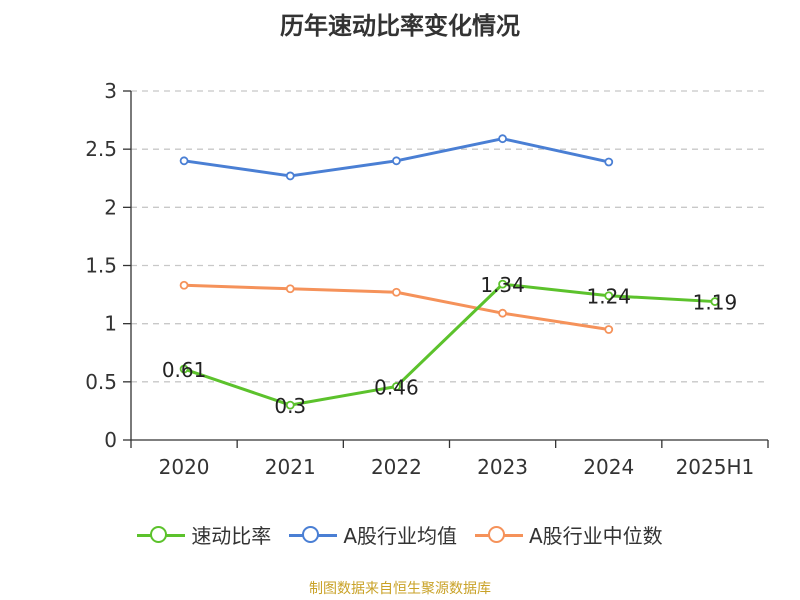 The width and height of the screenshot is (800, 600). I want to click on y-tick-label: 2, so click(110, 207).